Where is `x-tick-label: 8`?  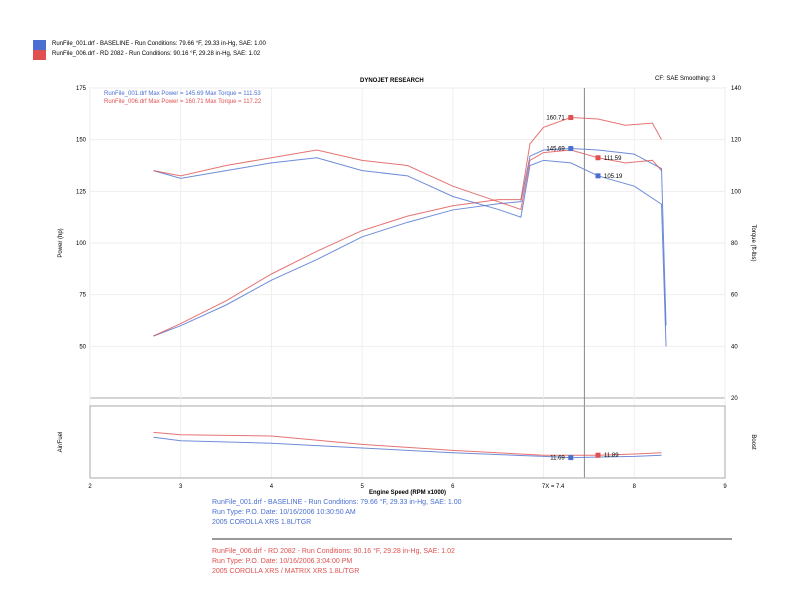 x-tick-label: 8 is located at coordinates (635, 487).